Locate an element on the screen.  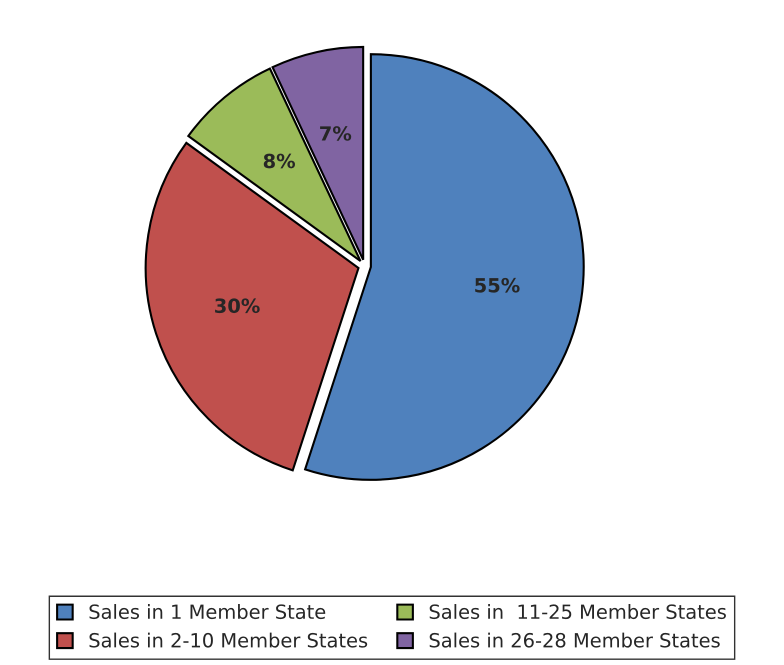
legend-label: Sales in 2-10 Member States is located at coordinates (229, 640).